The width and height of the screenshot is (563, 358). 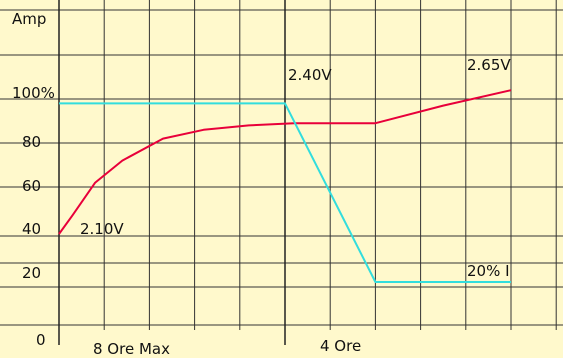 What do you see at coordinates (340, 346) in the screenshot?
I see `x-label-absorption-time: 4 Ore` at bounding box center [340, 346].